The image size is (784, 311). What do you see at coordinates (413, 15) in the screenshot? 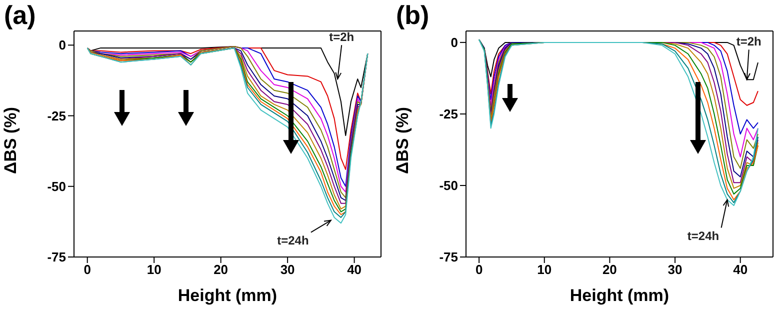
I see `chart-title: (b)` at bounding box center [413, 15].